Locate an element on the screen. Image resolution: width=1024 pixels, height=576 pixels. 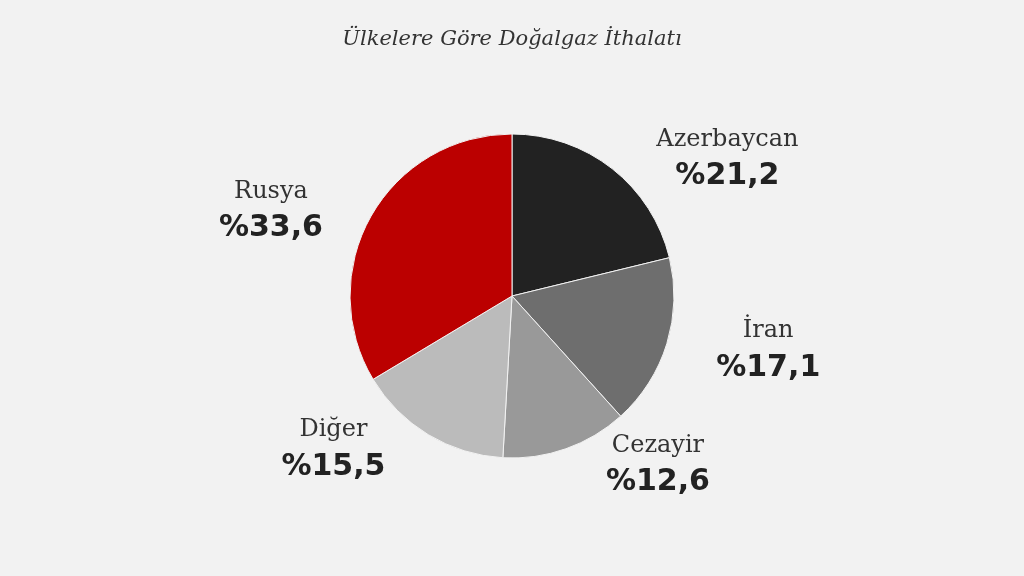
data-label: %15,5 is located at coordinates (333, 464).